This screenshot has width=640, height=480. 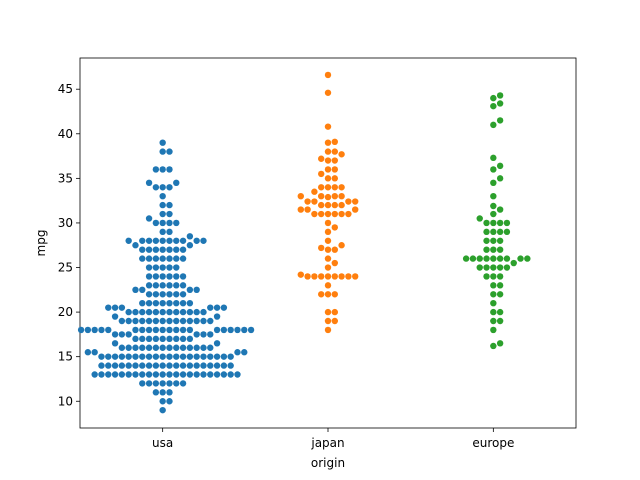 What do you see at coordinates (328, 463) in the screenshot?
I see `x-axis-label: origin` at bounding box center [328, 463].